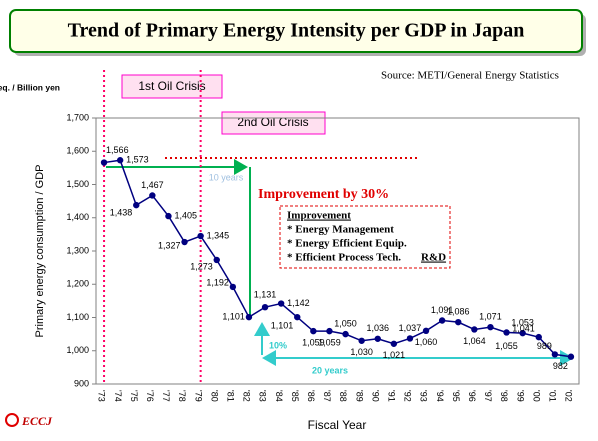 This screenshot has width=598, height=441. Describe the element at coordinates (182, 396) in the screenshot. I see `x-tick-label: '78` at that location.